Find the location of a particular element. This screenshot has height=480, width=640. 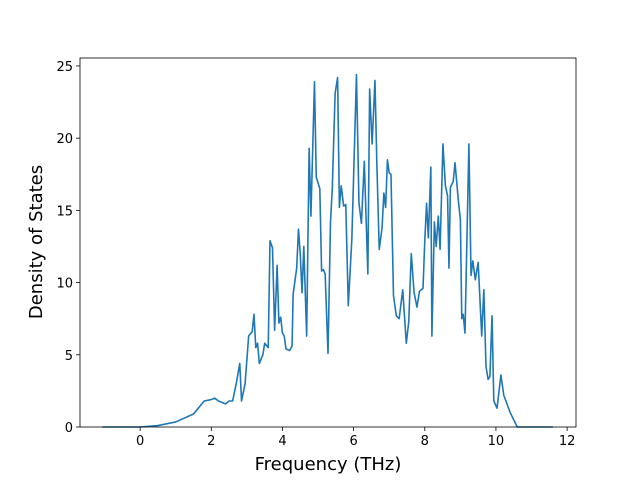

y-tick-label: 0 is located at coordinates (69, 428).